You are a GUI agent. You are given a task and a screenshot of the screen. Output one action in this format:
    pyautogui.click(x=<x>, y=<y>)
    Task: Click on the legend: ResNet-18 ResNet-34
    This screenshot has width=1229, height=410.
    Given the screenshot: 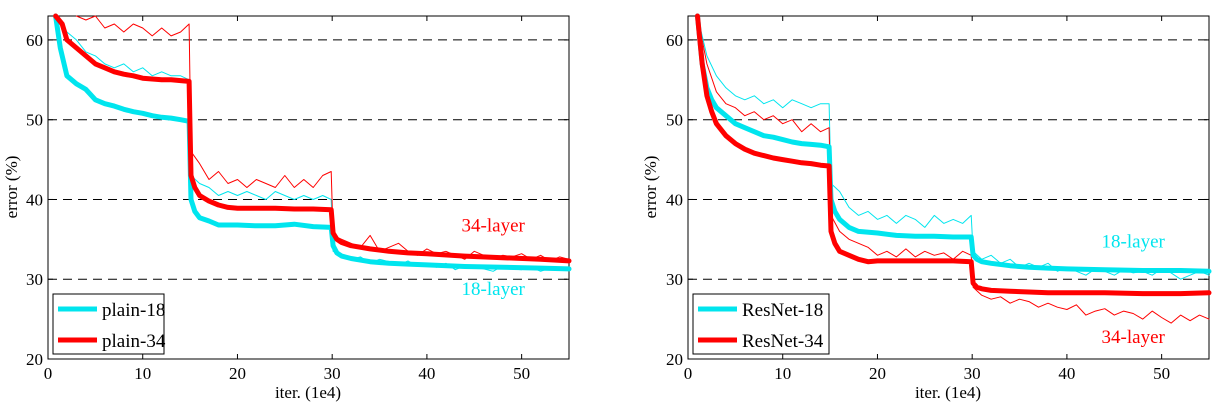 What is the action you would take?
    pyautogui.click(x=761, y=324)
    